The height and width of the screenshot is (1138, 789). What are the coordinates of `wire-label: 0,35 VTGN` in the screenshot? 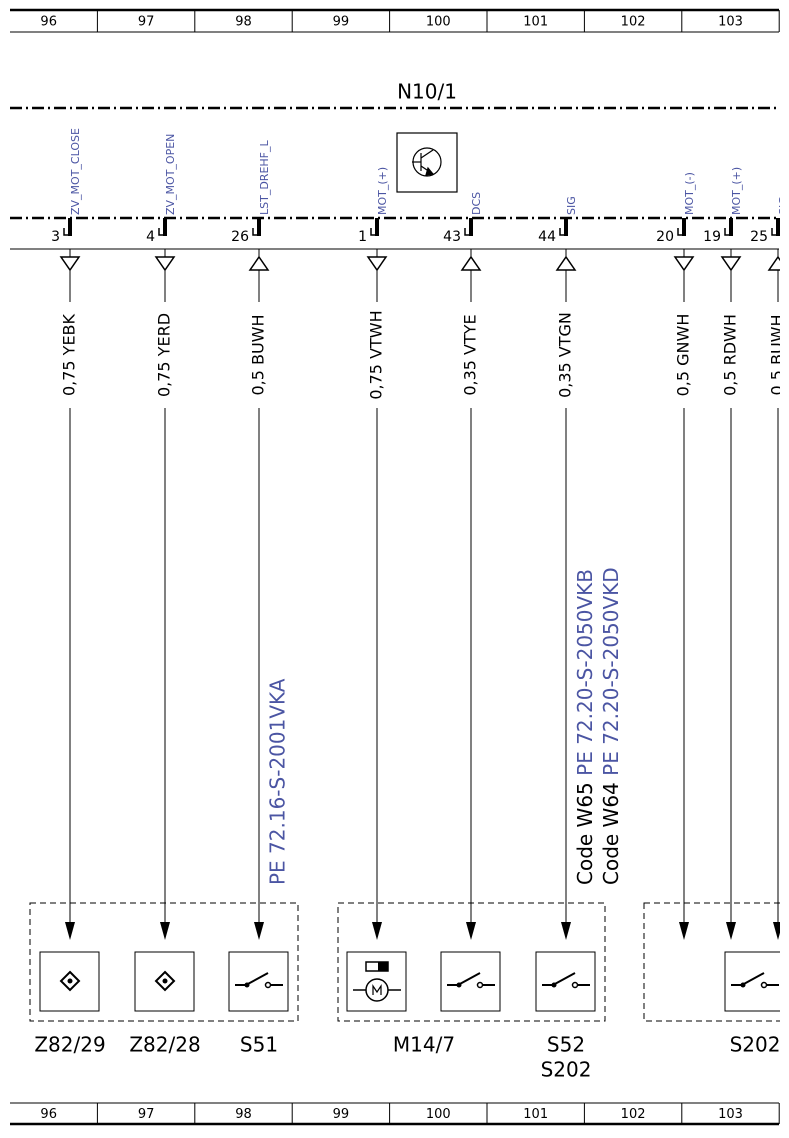 It's located at (565, 355).